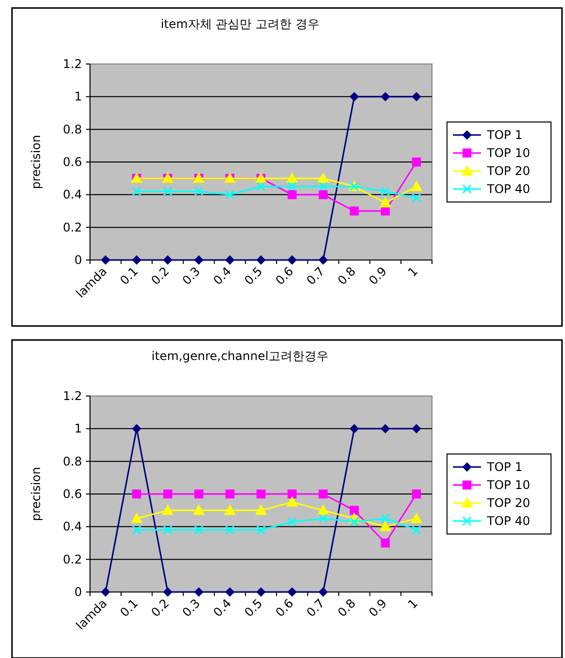  What do you see at coordinates (240, 24) in the screenshot?
I see `chart-title: item자체 관심만 고려한 경우` at bounding box center [240, 24].